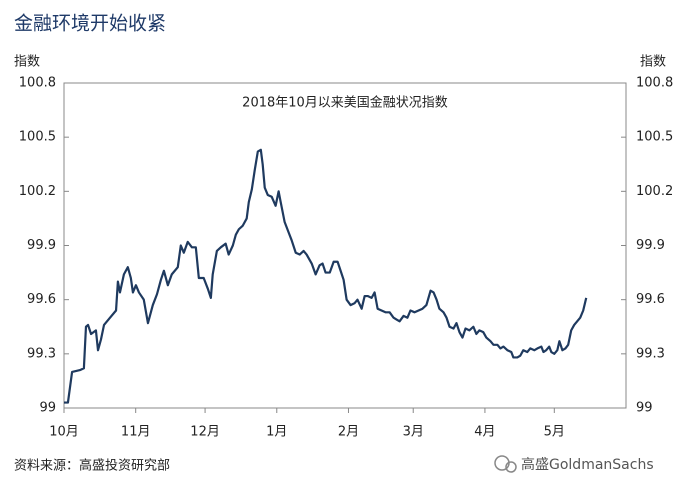 The height and width of the screenshot is (490, 697). I want to click on y2-tick-label: 99.3, so click(650, 353).